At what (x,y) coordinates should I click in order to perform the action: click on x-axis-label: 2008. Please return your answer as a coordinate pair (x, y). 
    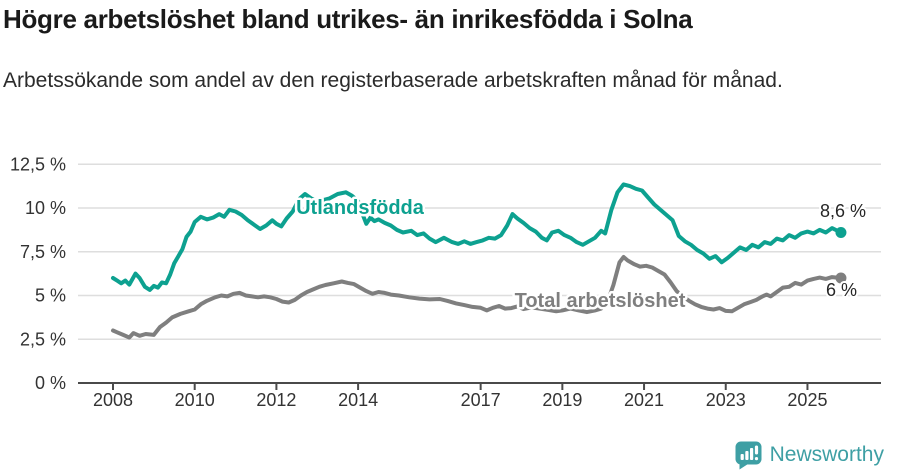
    Looking at the image, I should click on (113, 400).